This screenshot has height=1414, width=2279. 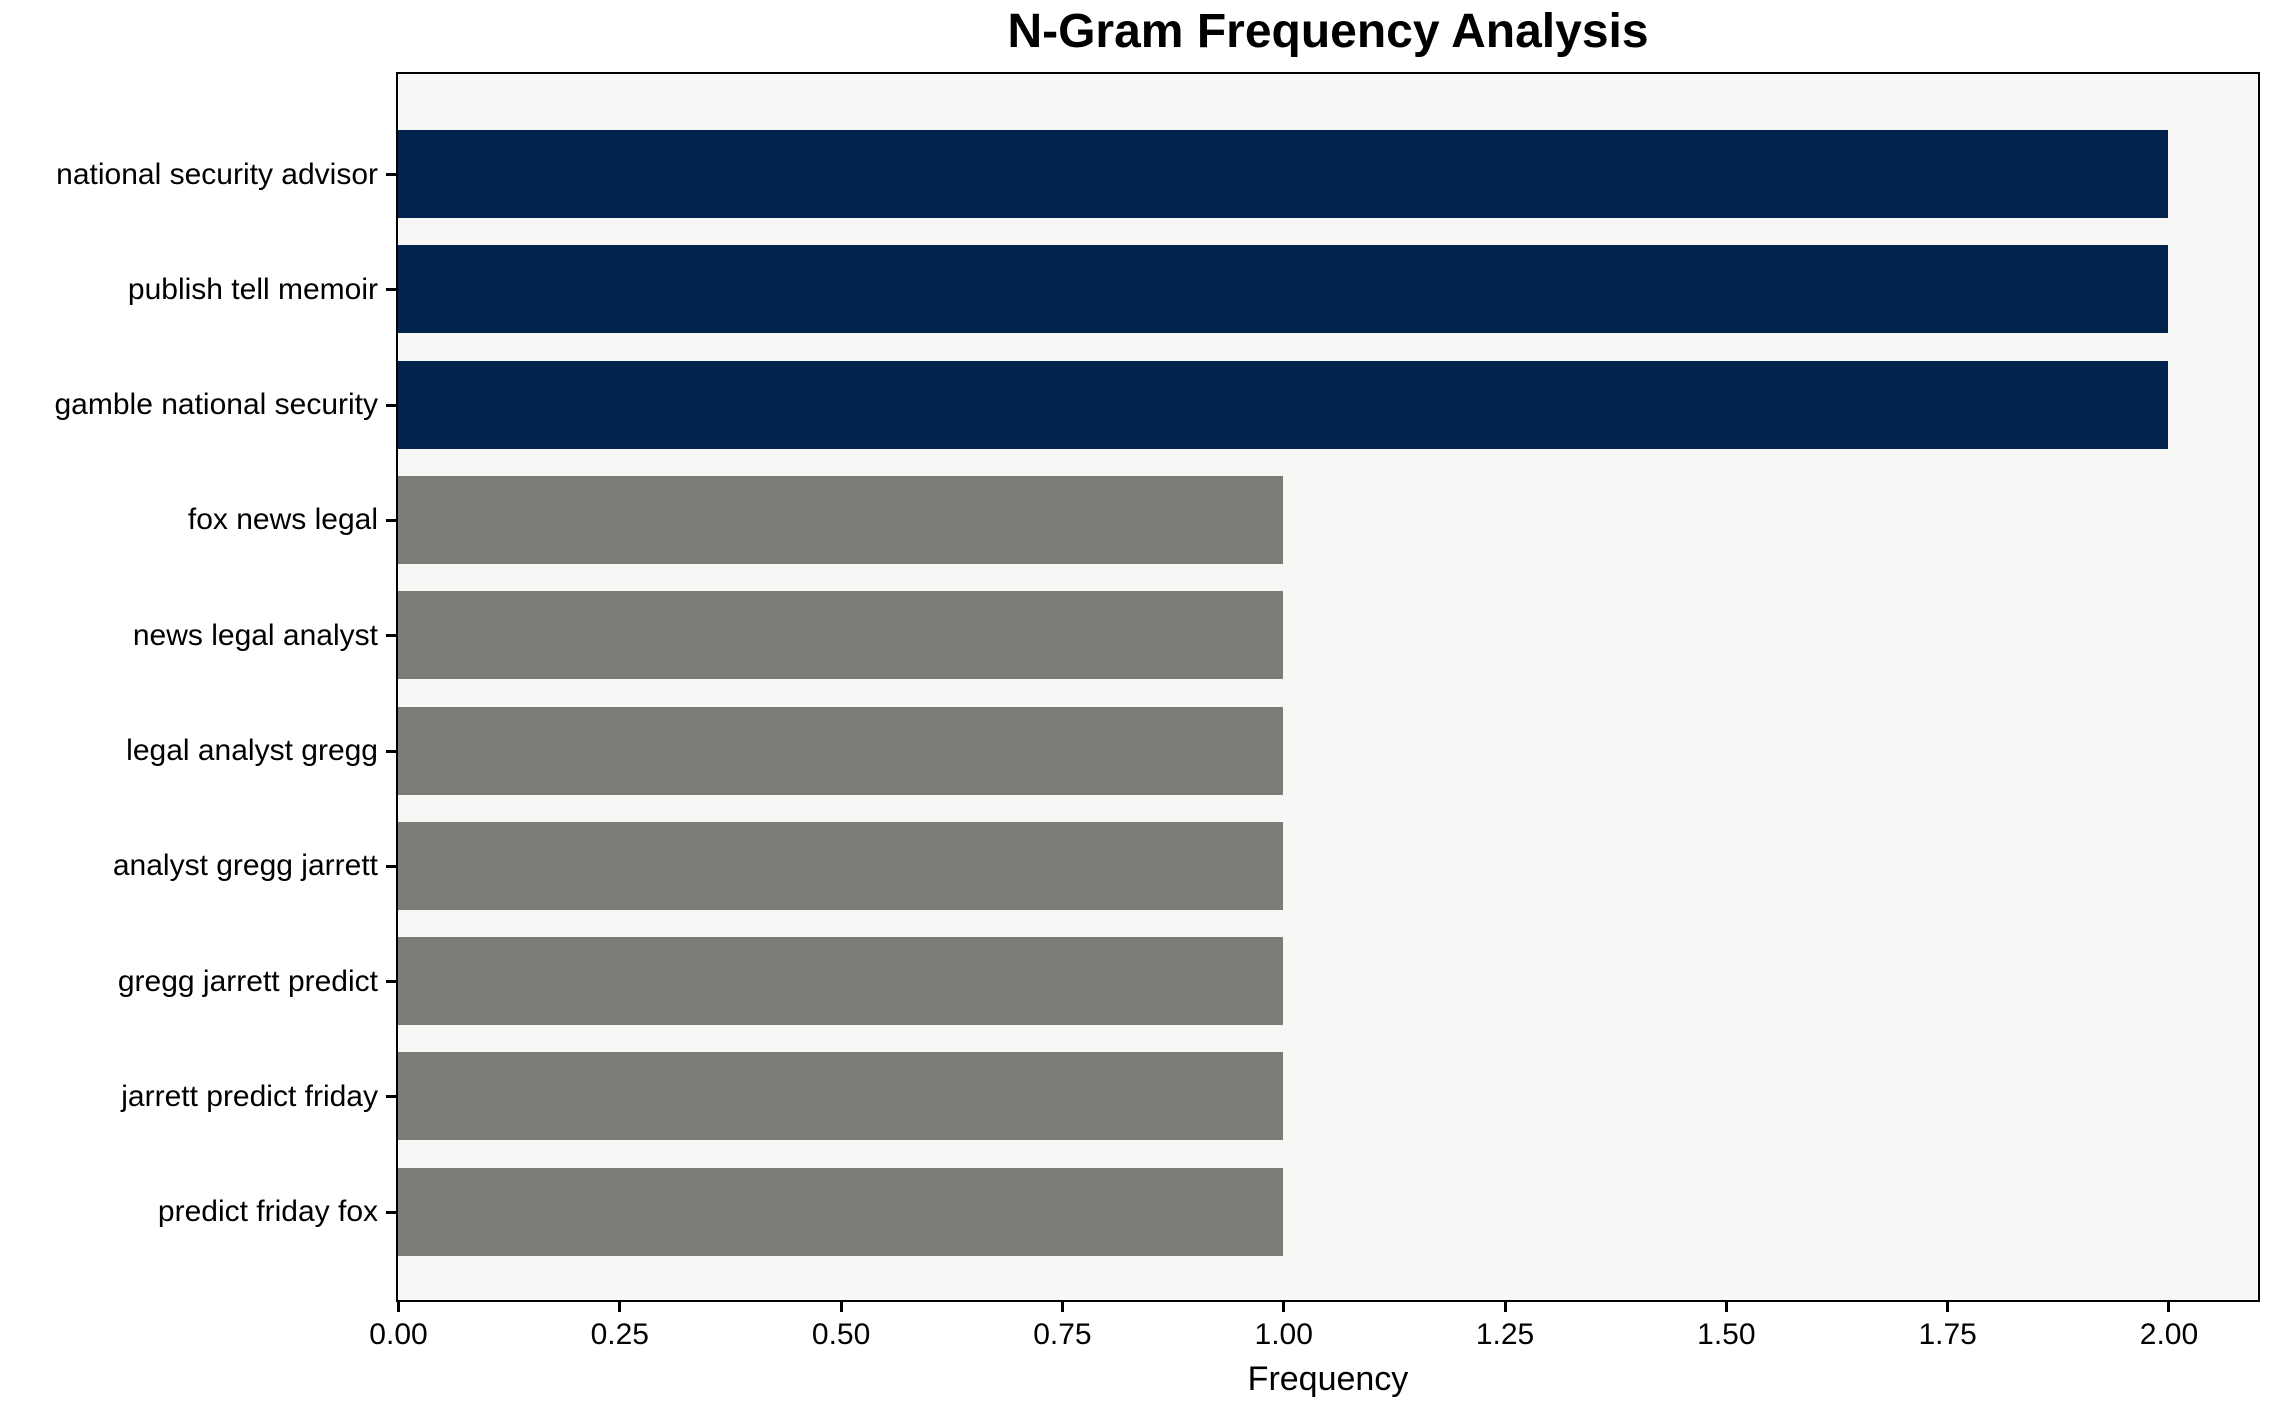 What do you see at coordinates (1283, 1334) in the screenshot?
I see `x-tick-label: 1.00` at bounding box center [1283, 1334].